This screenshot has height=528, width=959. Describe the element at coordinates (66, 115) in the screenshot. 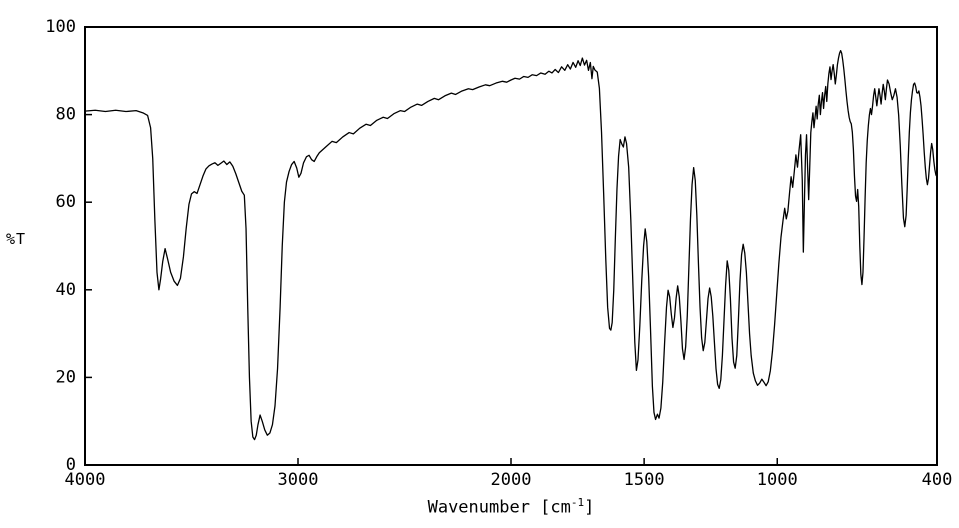

I see `y-tick-label: 80` at that location.